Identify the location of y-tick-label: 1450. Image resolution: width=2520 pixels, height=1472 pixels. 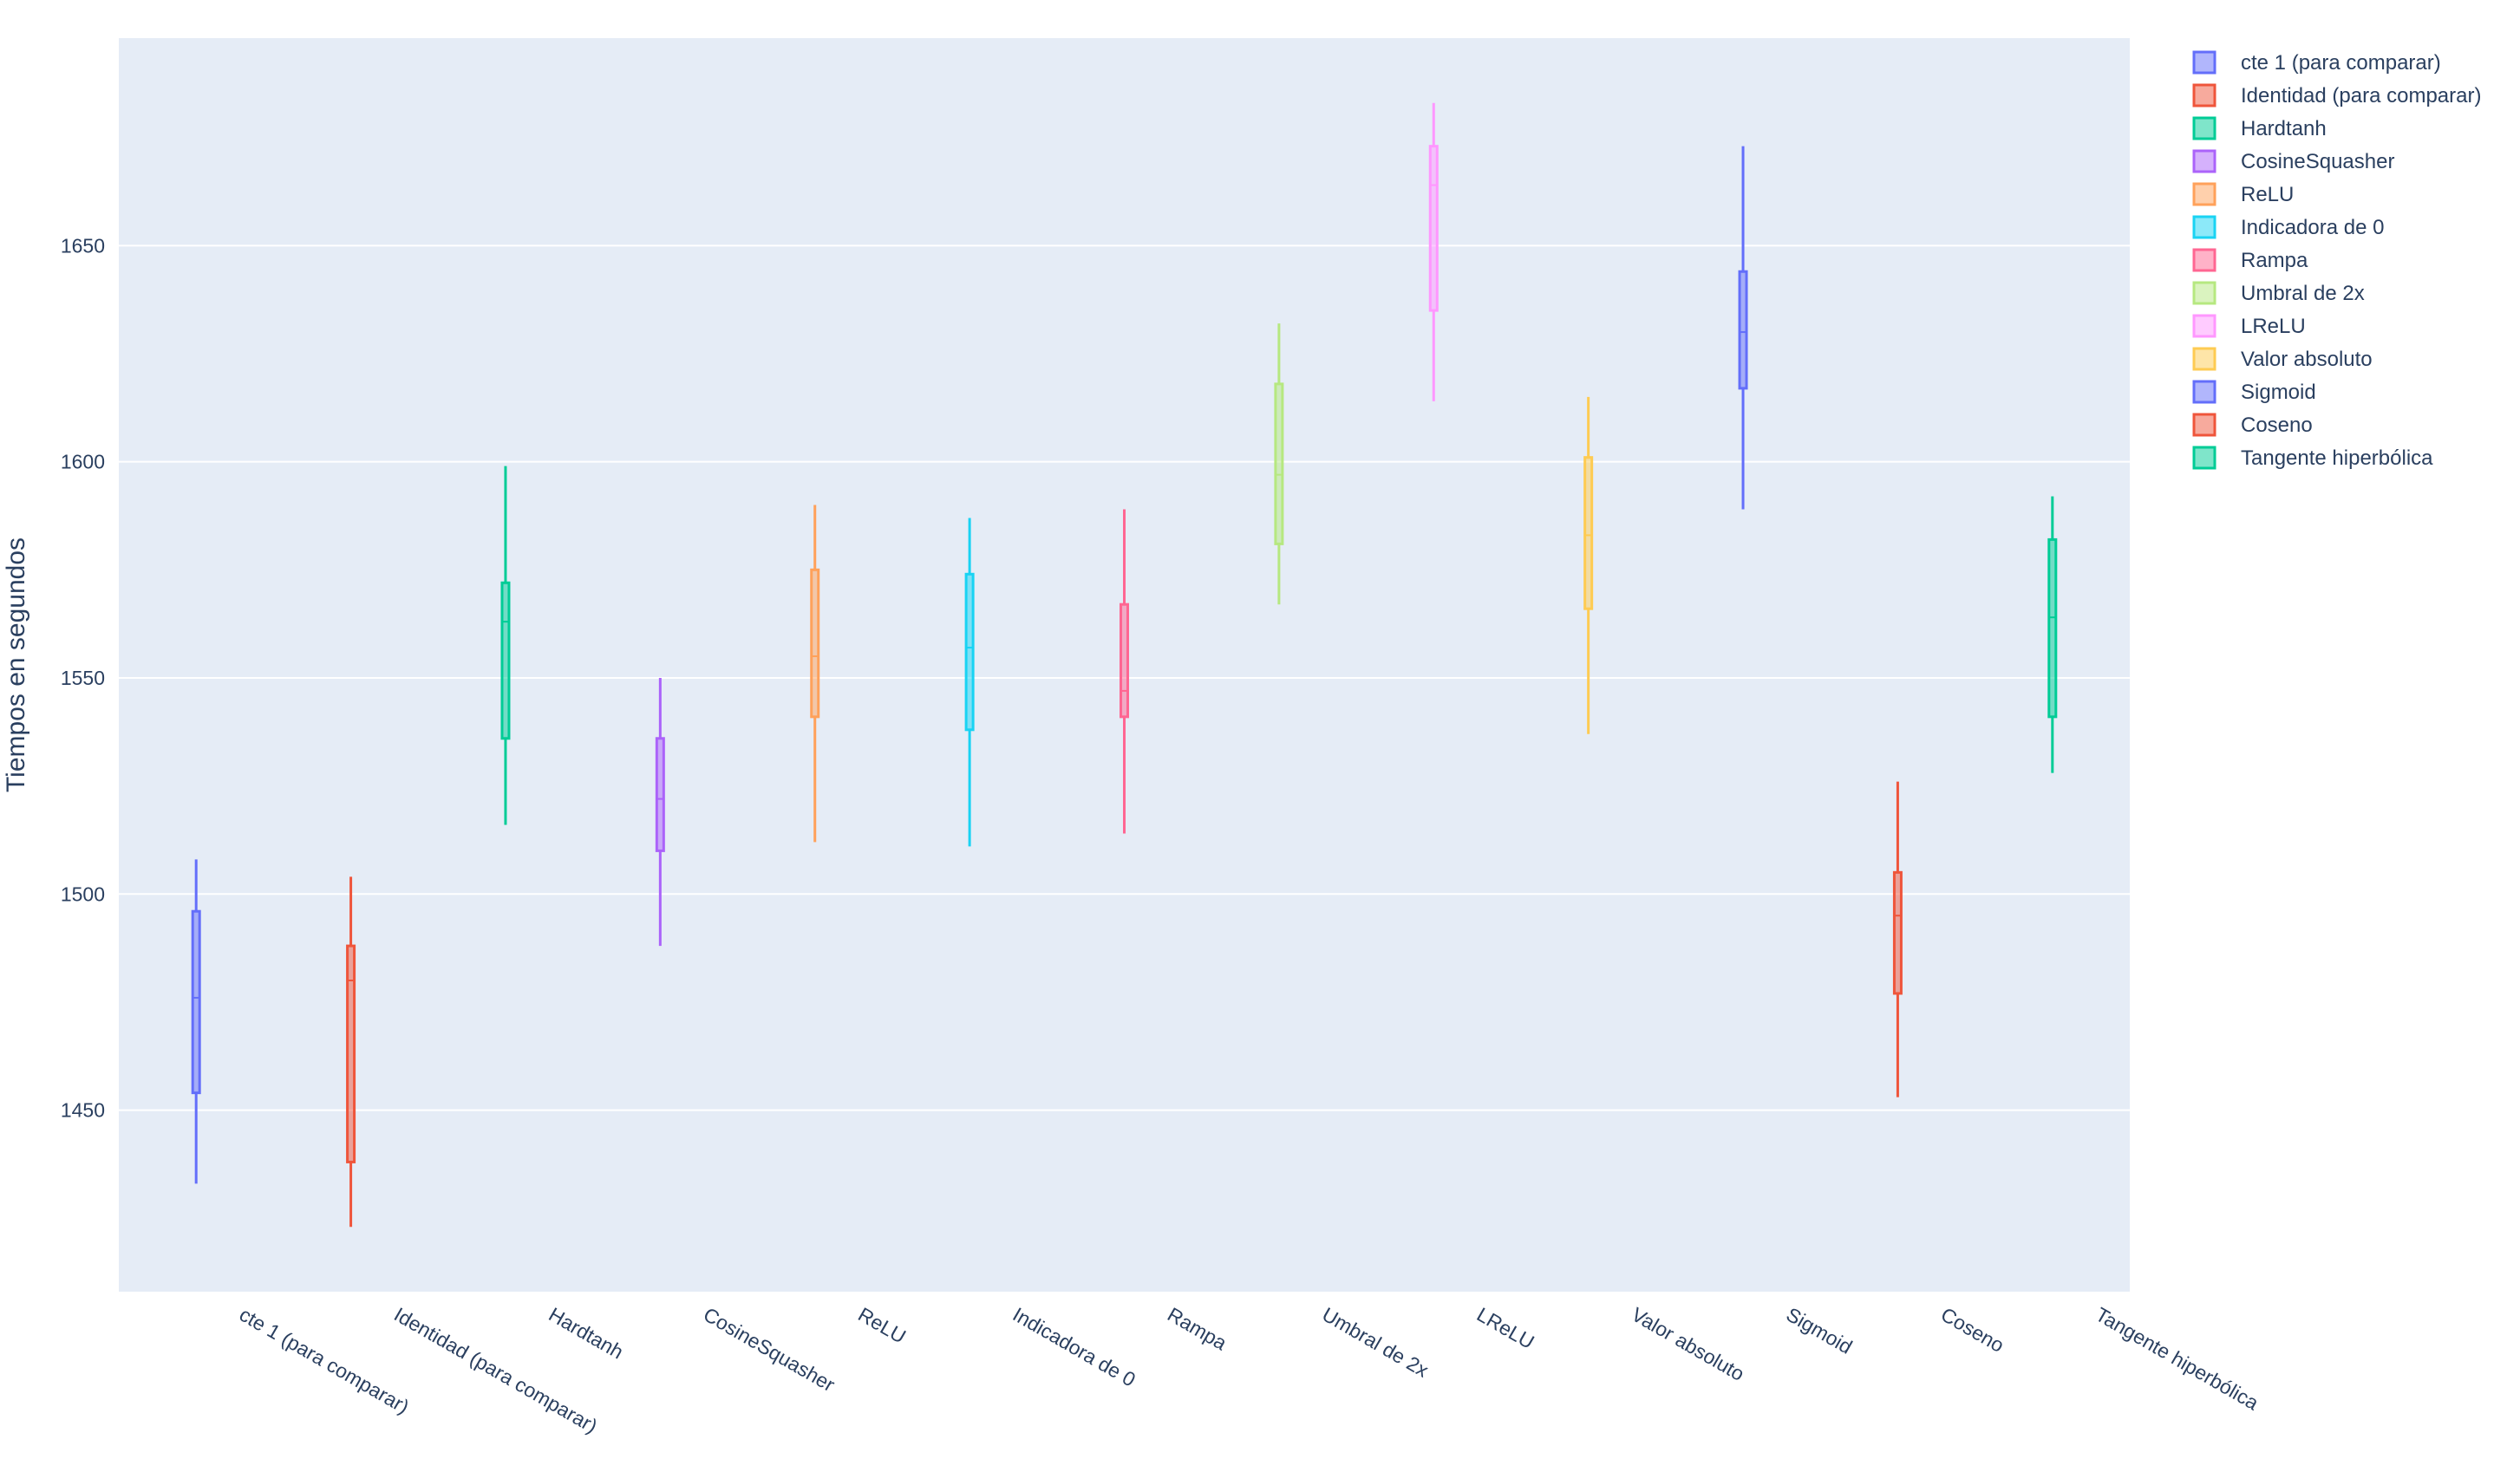
(83, 1110).